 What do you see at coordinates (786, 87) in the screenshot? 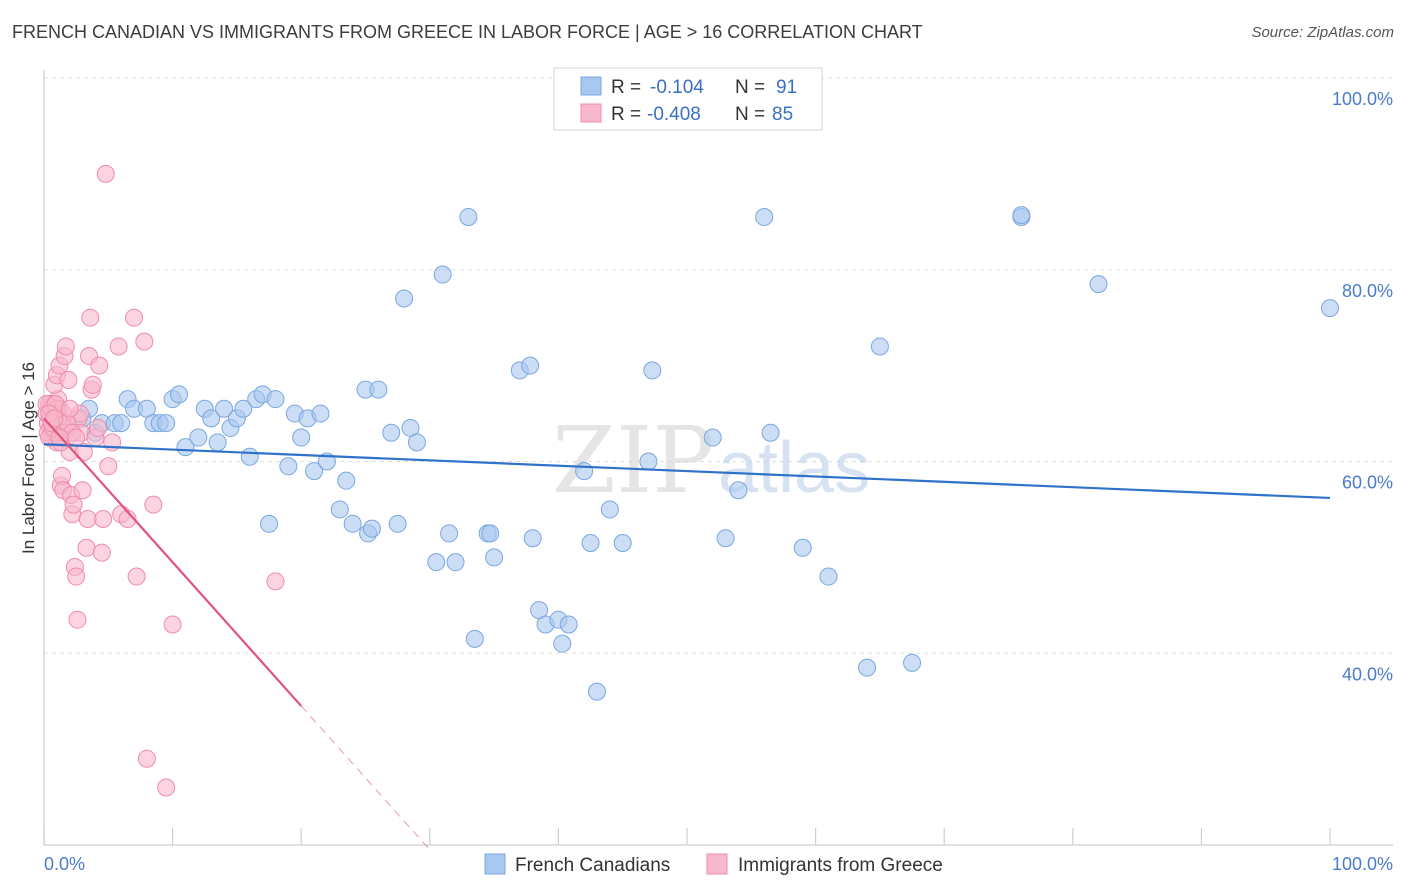
I see `legend-n-value-0: 91` at bounding box center [786, 87].